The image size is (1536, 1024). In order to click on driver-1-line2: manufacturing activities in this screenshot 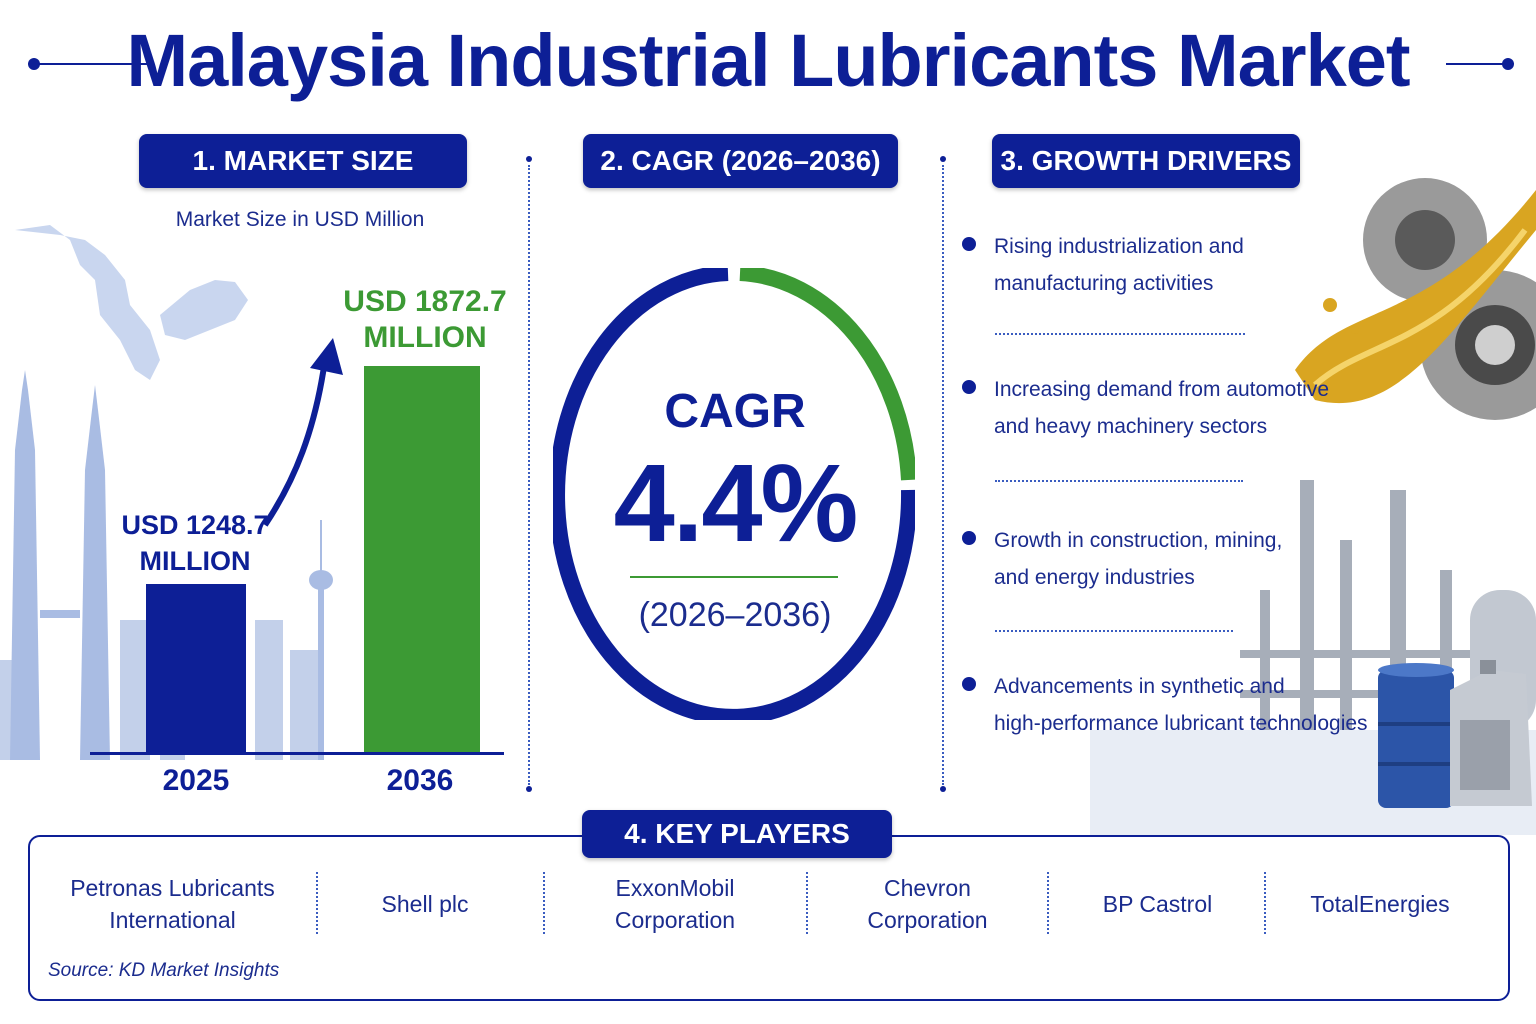, I will do `click(1104, 283)`.